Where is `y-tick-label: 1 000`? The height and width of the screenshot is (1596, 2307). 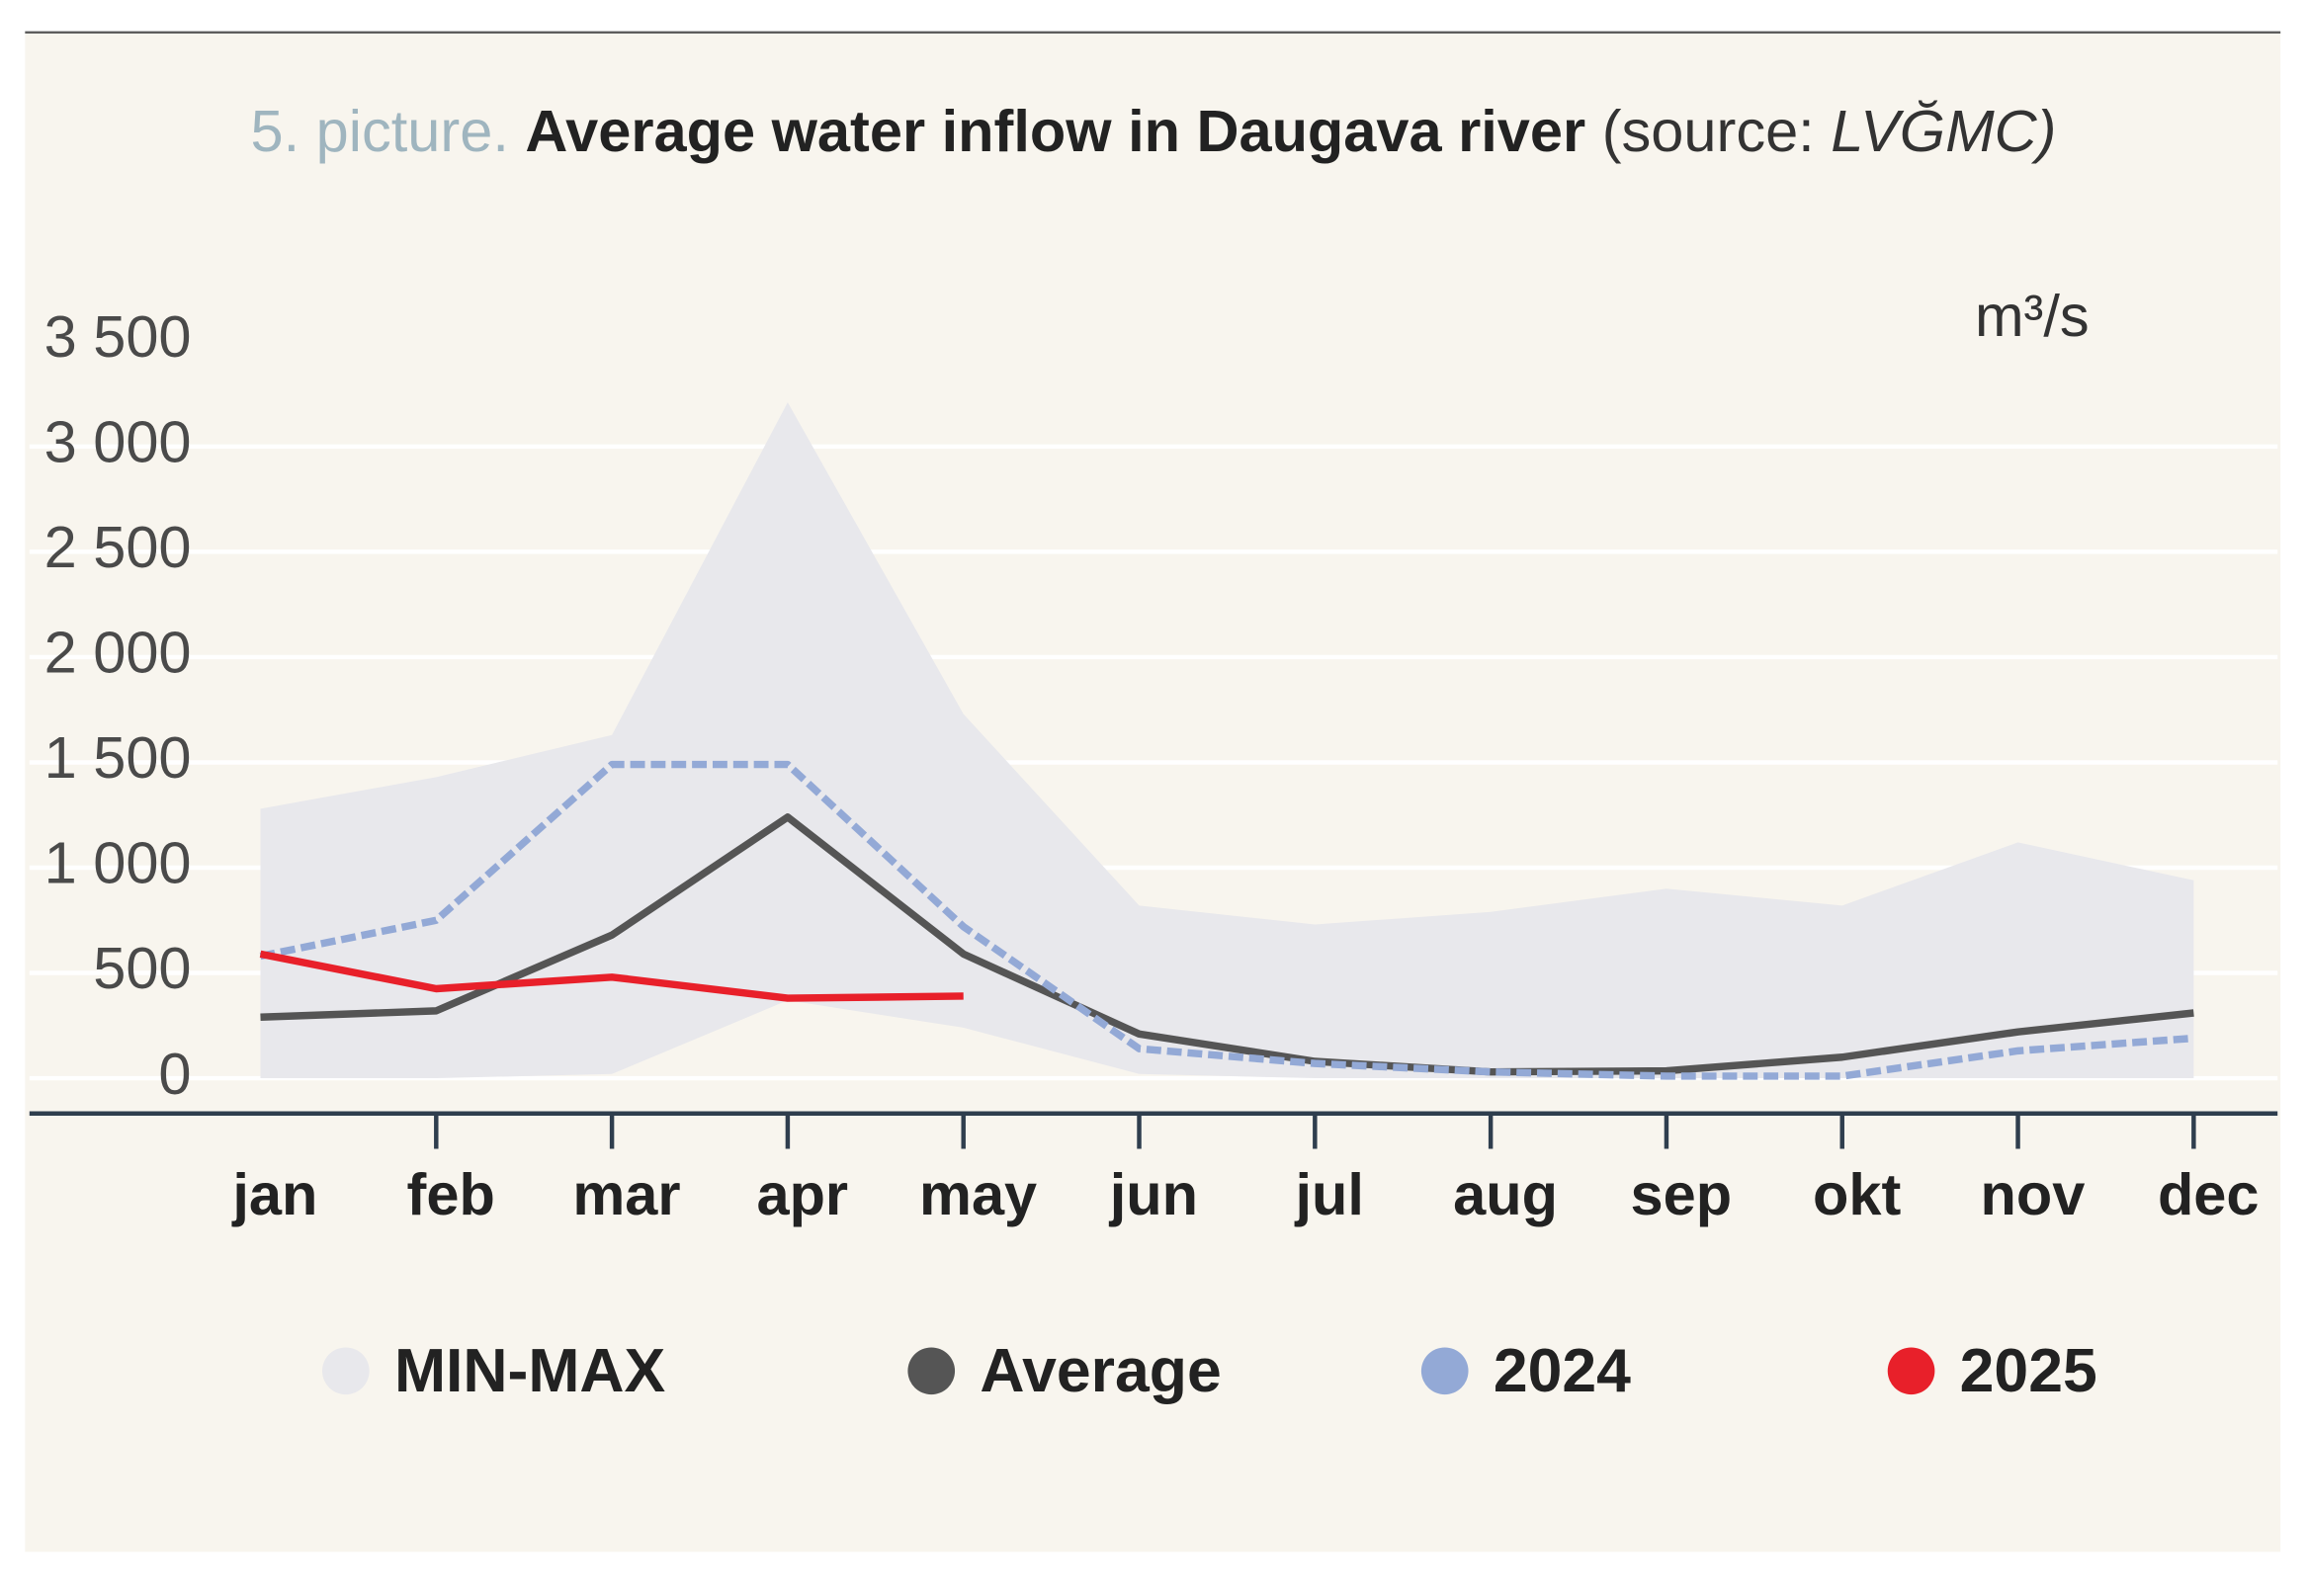
y-tick-label: 1 000 is located at coordinates (118, 863).